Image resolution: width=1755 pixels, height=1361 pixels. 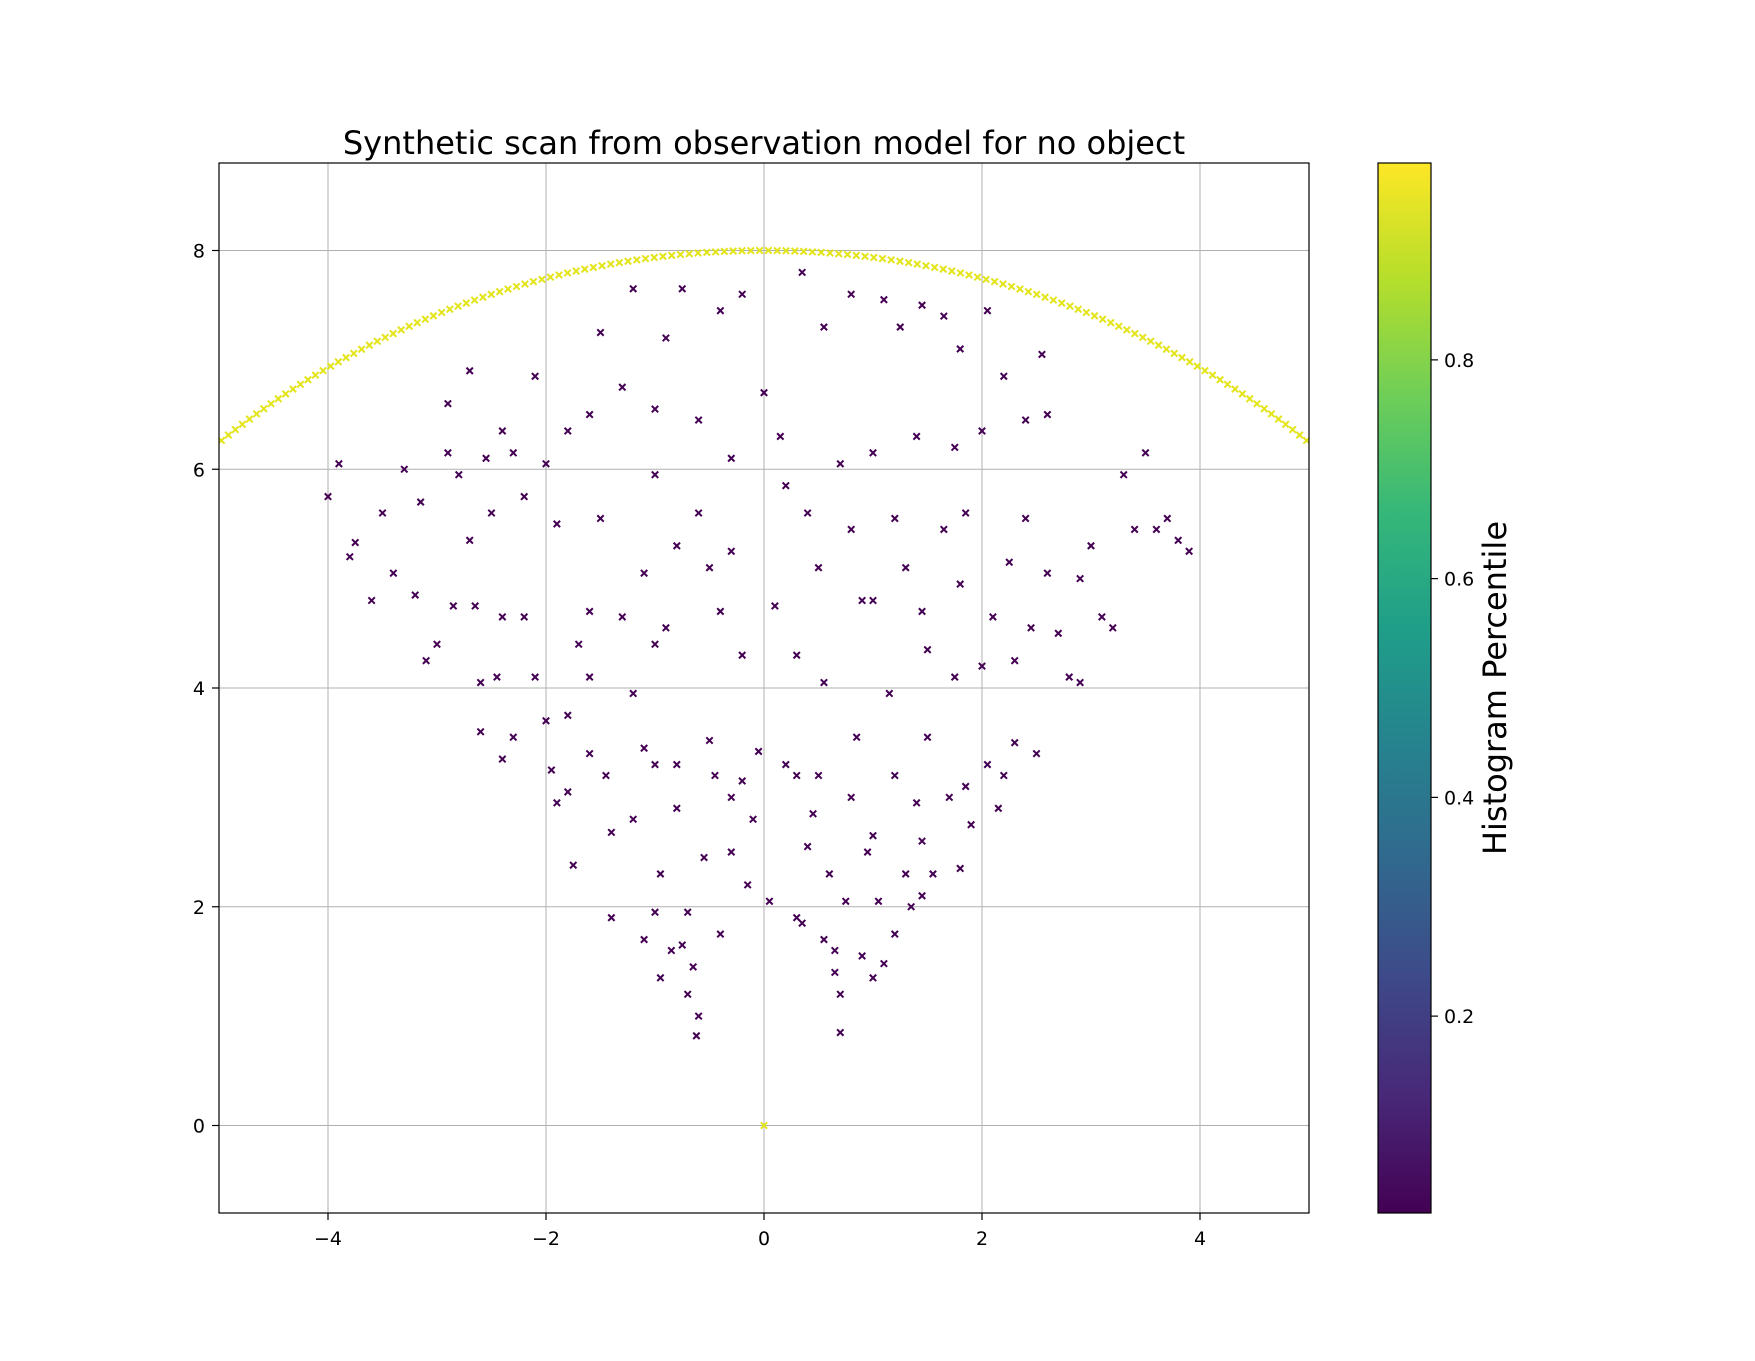 I want to click on colorbar-label: Histogram Percentile, so click(x=1495, y=688).